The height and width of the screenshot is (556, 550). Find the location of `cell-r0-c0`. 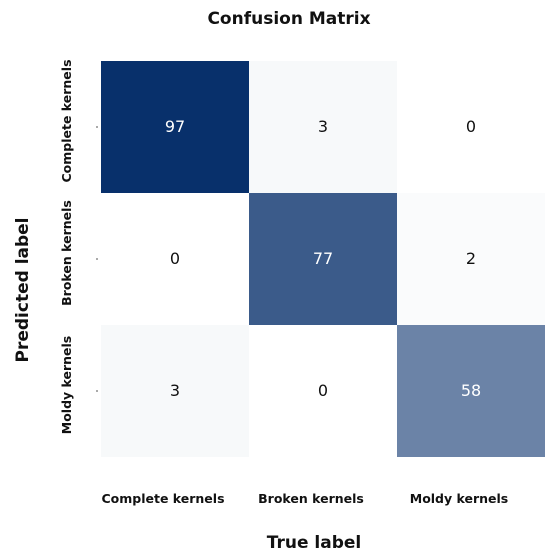

cell-r0-c0 is located at coordinates (175, 127).